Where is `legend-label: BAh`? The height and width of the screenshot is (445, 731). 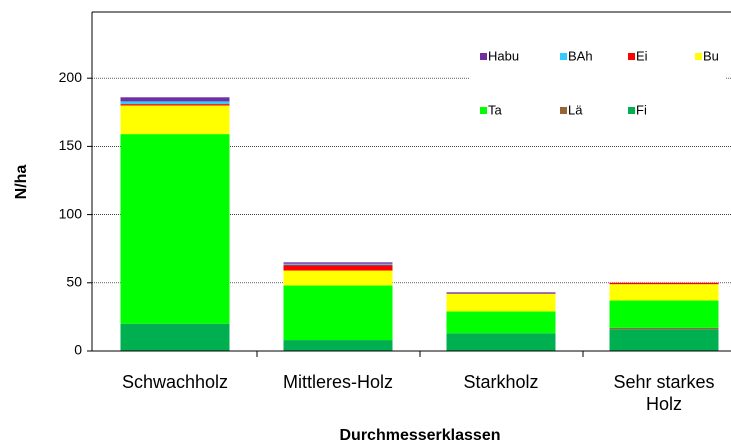
legend-label: BAh is located at coordinates (580, 55).